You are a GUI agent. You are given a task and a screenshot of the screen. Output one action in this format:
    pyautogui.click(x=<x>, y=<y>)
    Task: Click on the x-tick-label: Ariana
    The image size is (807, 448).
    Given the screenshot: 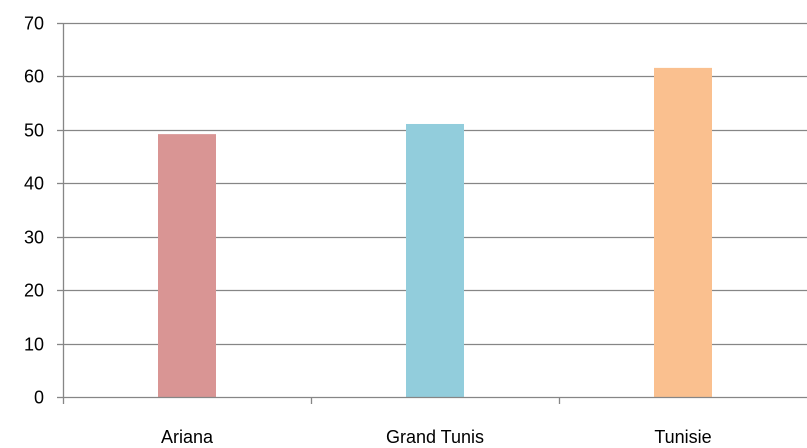 What is the action you would take?
    pyautogui.click(x=187, y=437)
    